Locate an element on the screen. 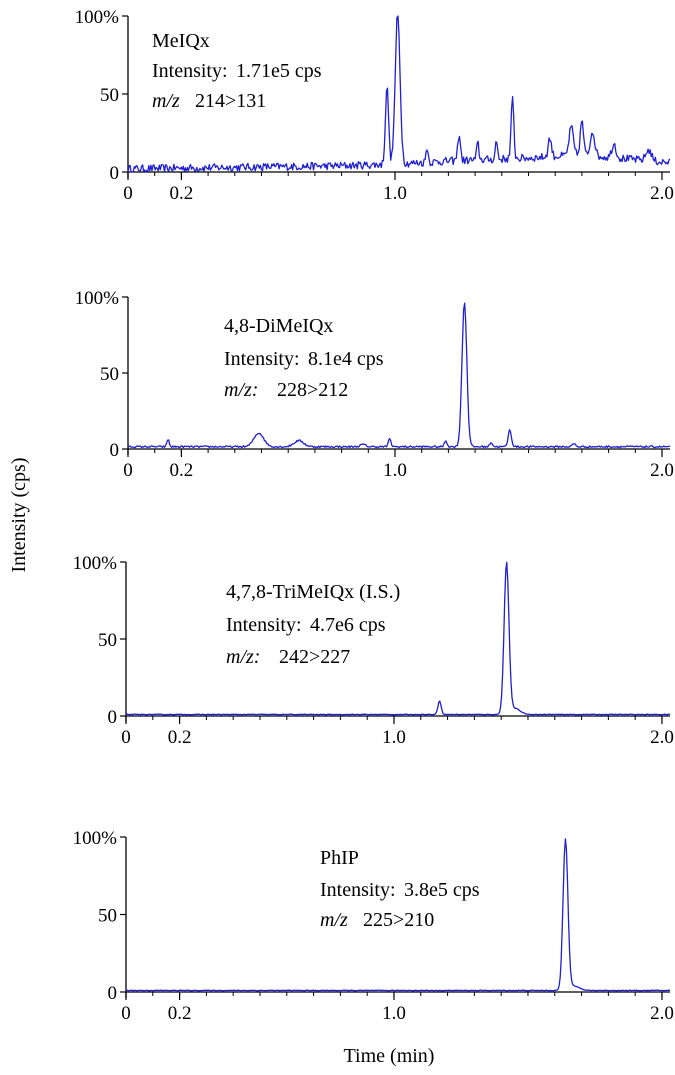 Image resolution: width=675 pixels, height=1075 pixels. compound-label: MeIQx is located at coordinates (181, 41).